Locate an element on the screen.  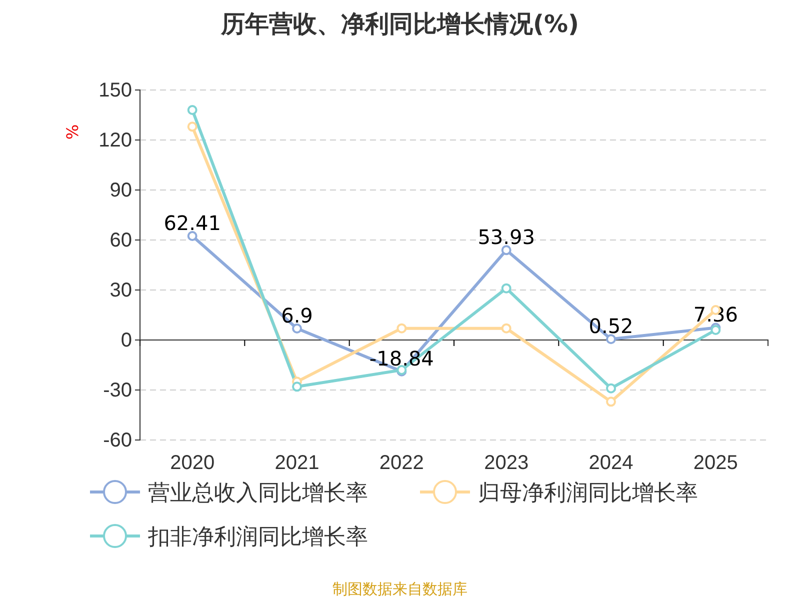
chart-title: 历年营收、净利同比增长情况(%) is located at coordinates (399, 24).